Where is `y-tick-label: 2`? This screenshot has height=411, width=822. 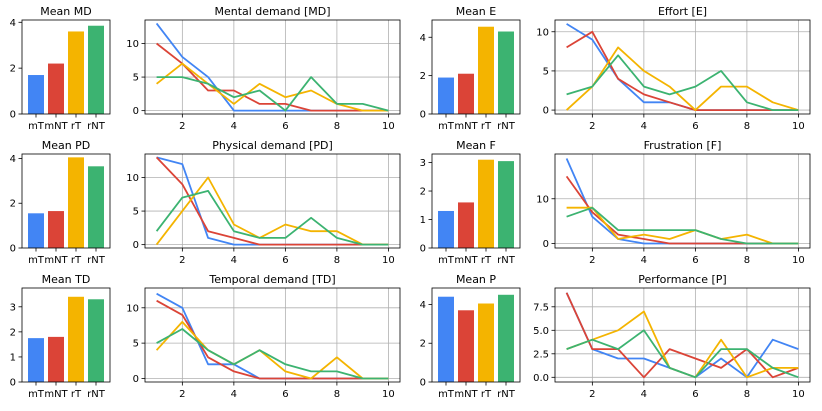
y-tick-label: 2 is located at coordinates (423, 344).